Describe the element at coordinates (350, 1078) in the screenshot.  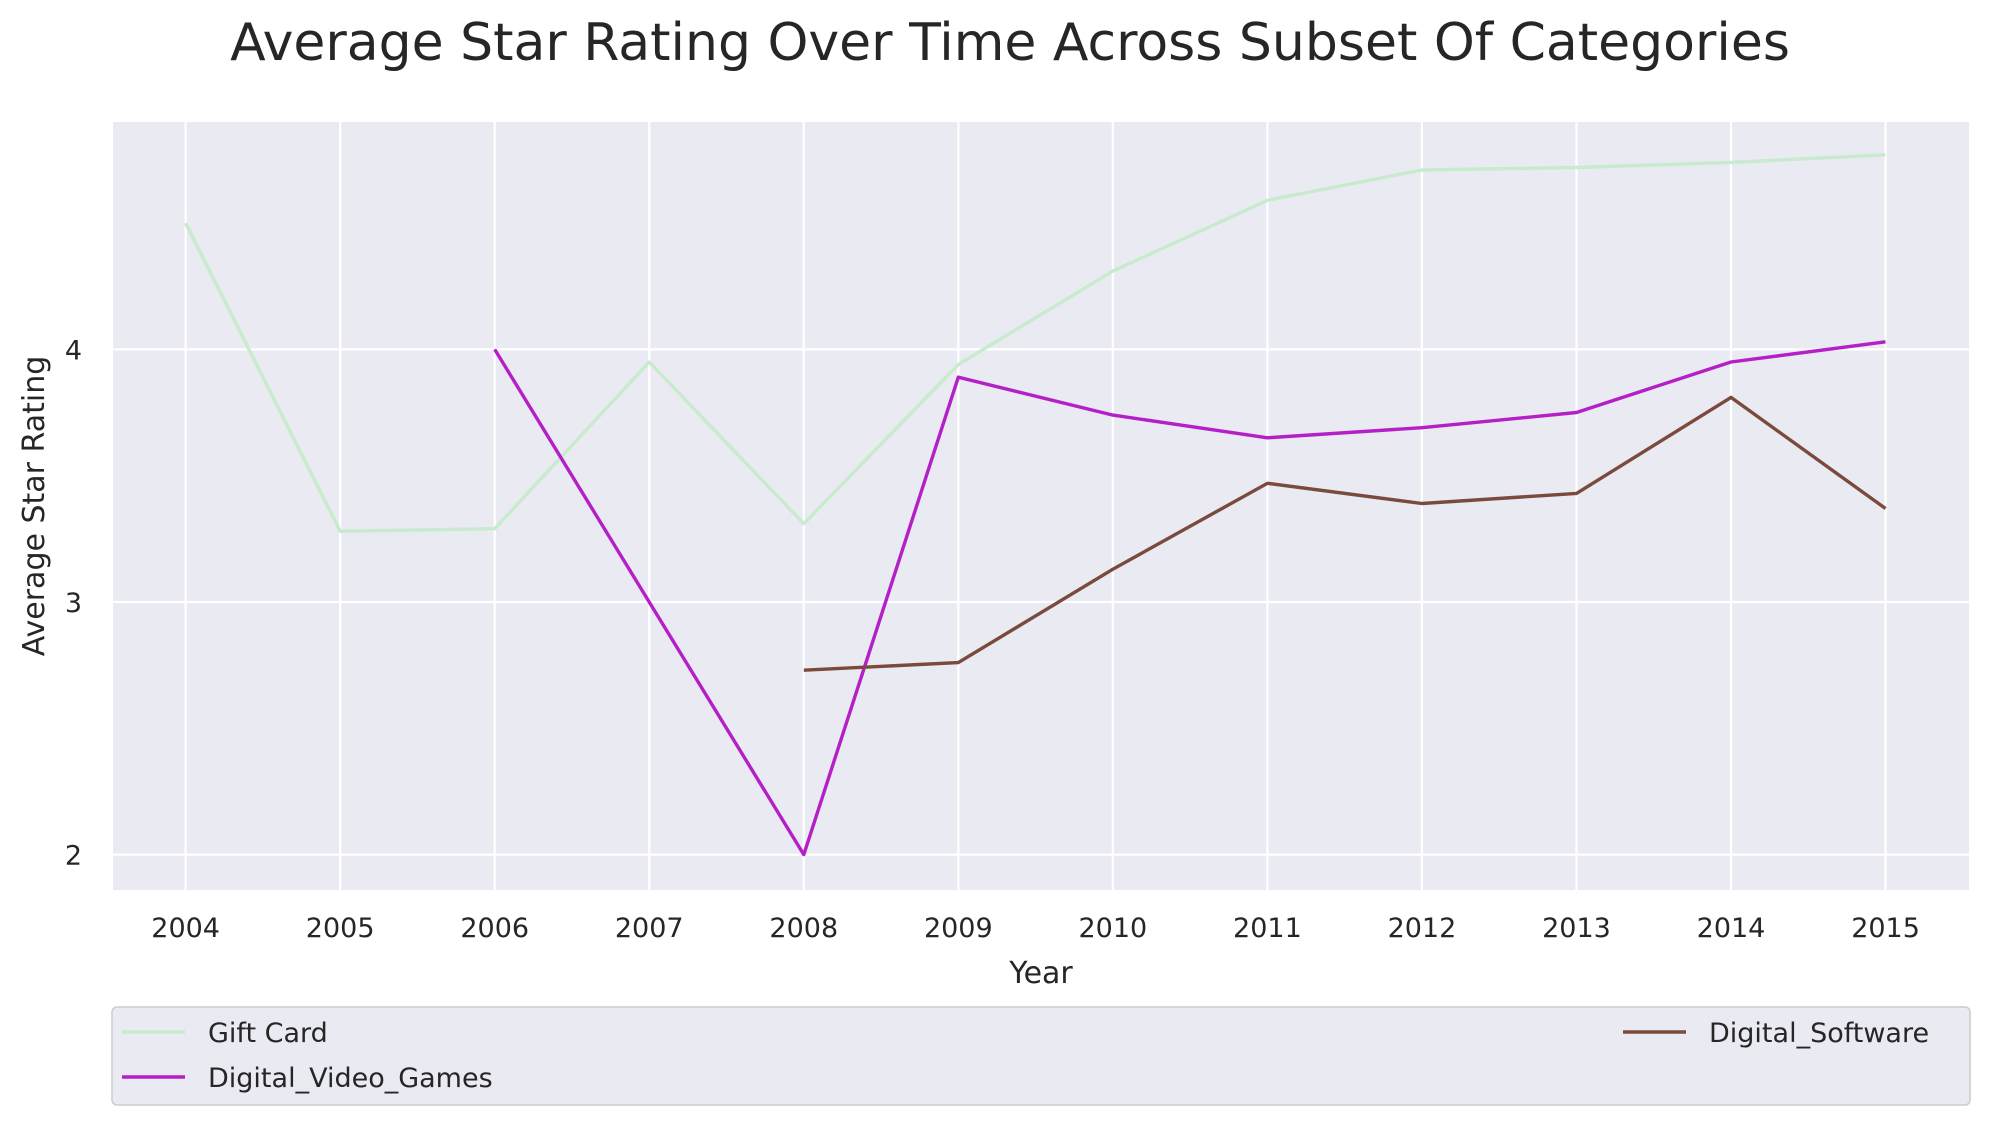
I see `legend-label-digital-video-games: Digital_Video_Games` at that location.